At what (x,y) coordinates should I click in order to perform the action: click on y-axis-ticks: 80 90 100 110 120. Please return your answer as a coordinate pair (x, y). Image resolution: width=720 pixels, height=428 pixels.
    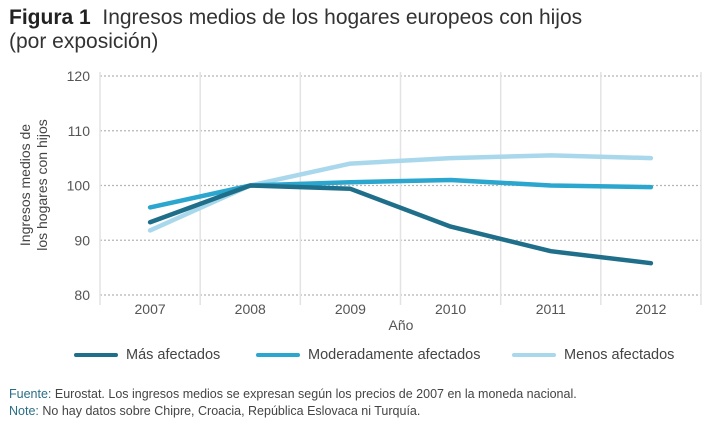
    Looking at the image, I should click on (79, 185).